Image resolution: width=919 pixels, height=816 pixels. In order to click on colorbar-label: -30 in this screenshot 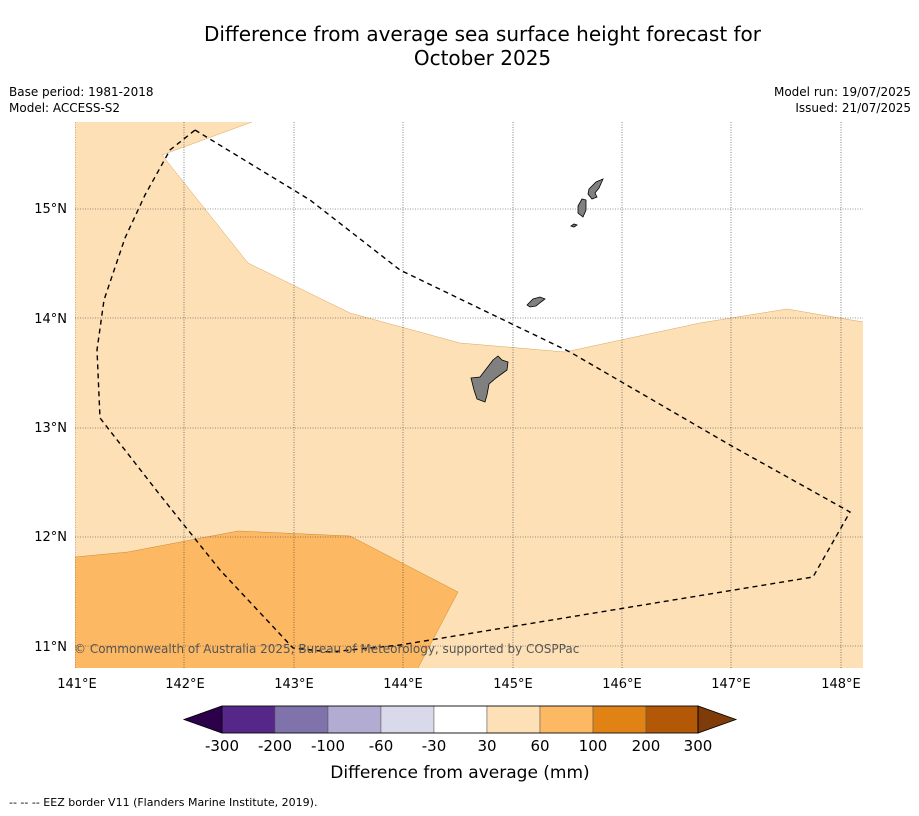, I will do `click(434, 746)`.